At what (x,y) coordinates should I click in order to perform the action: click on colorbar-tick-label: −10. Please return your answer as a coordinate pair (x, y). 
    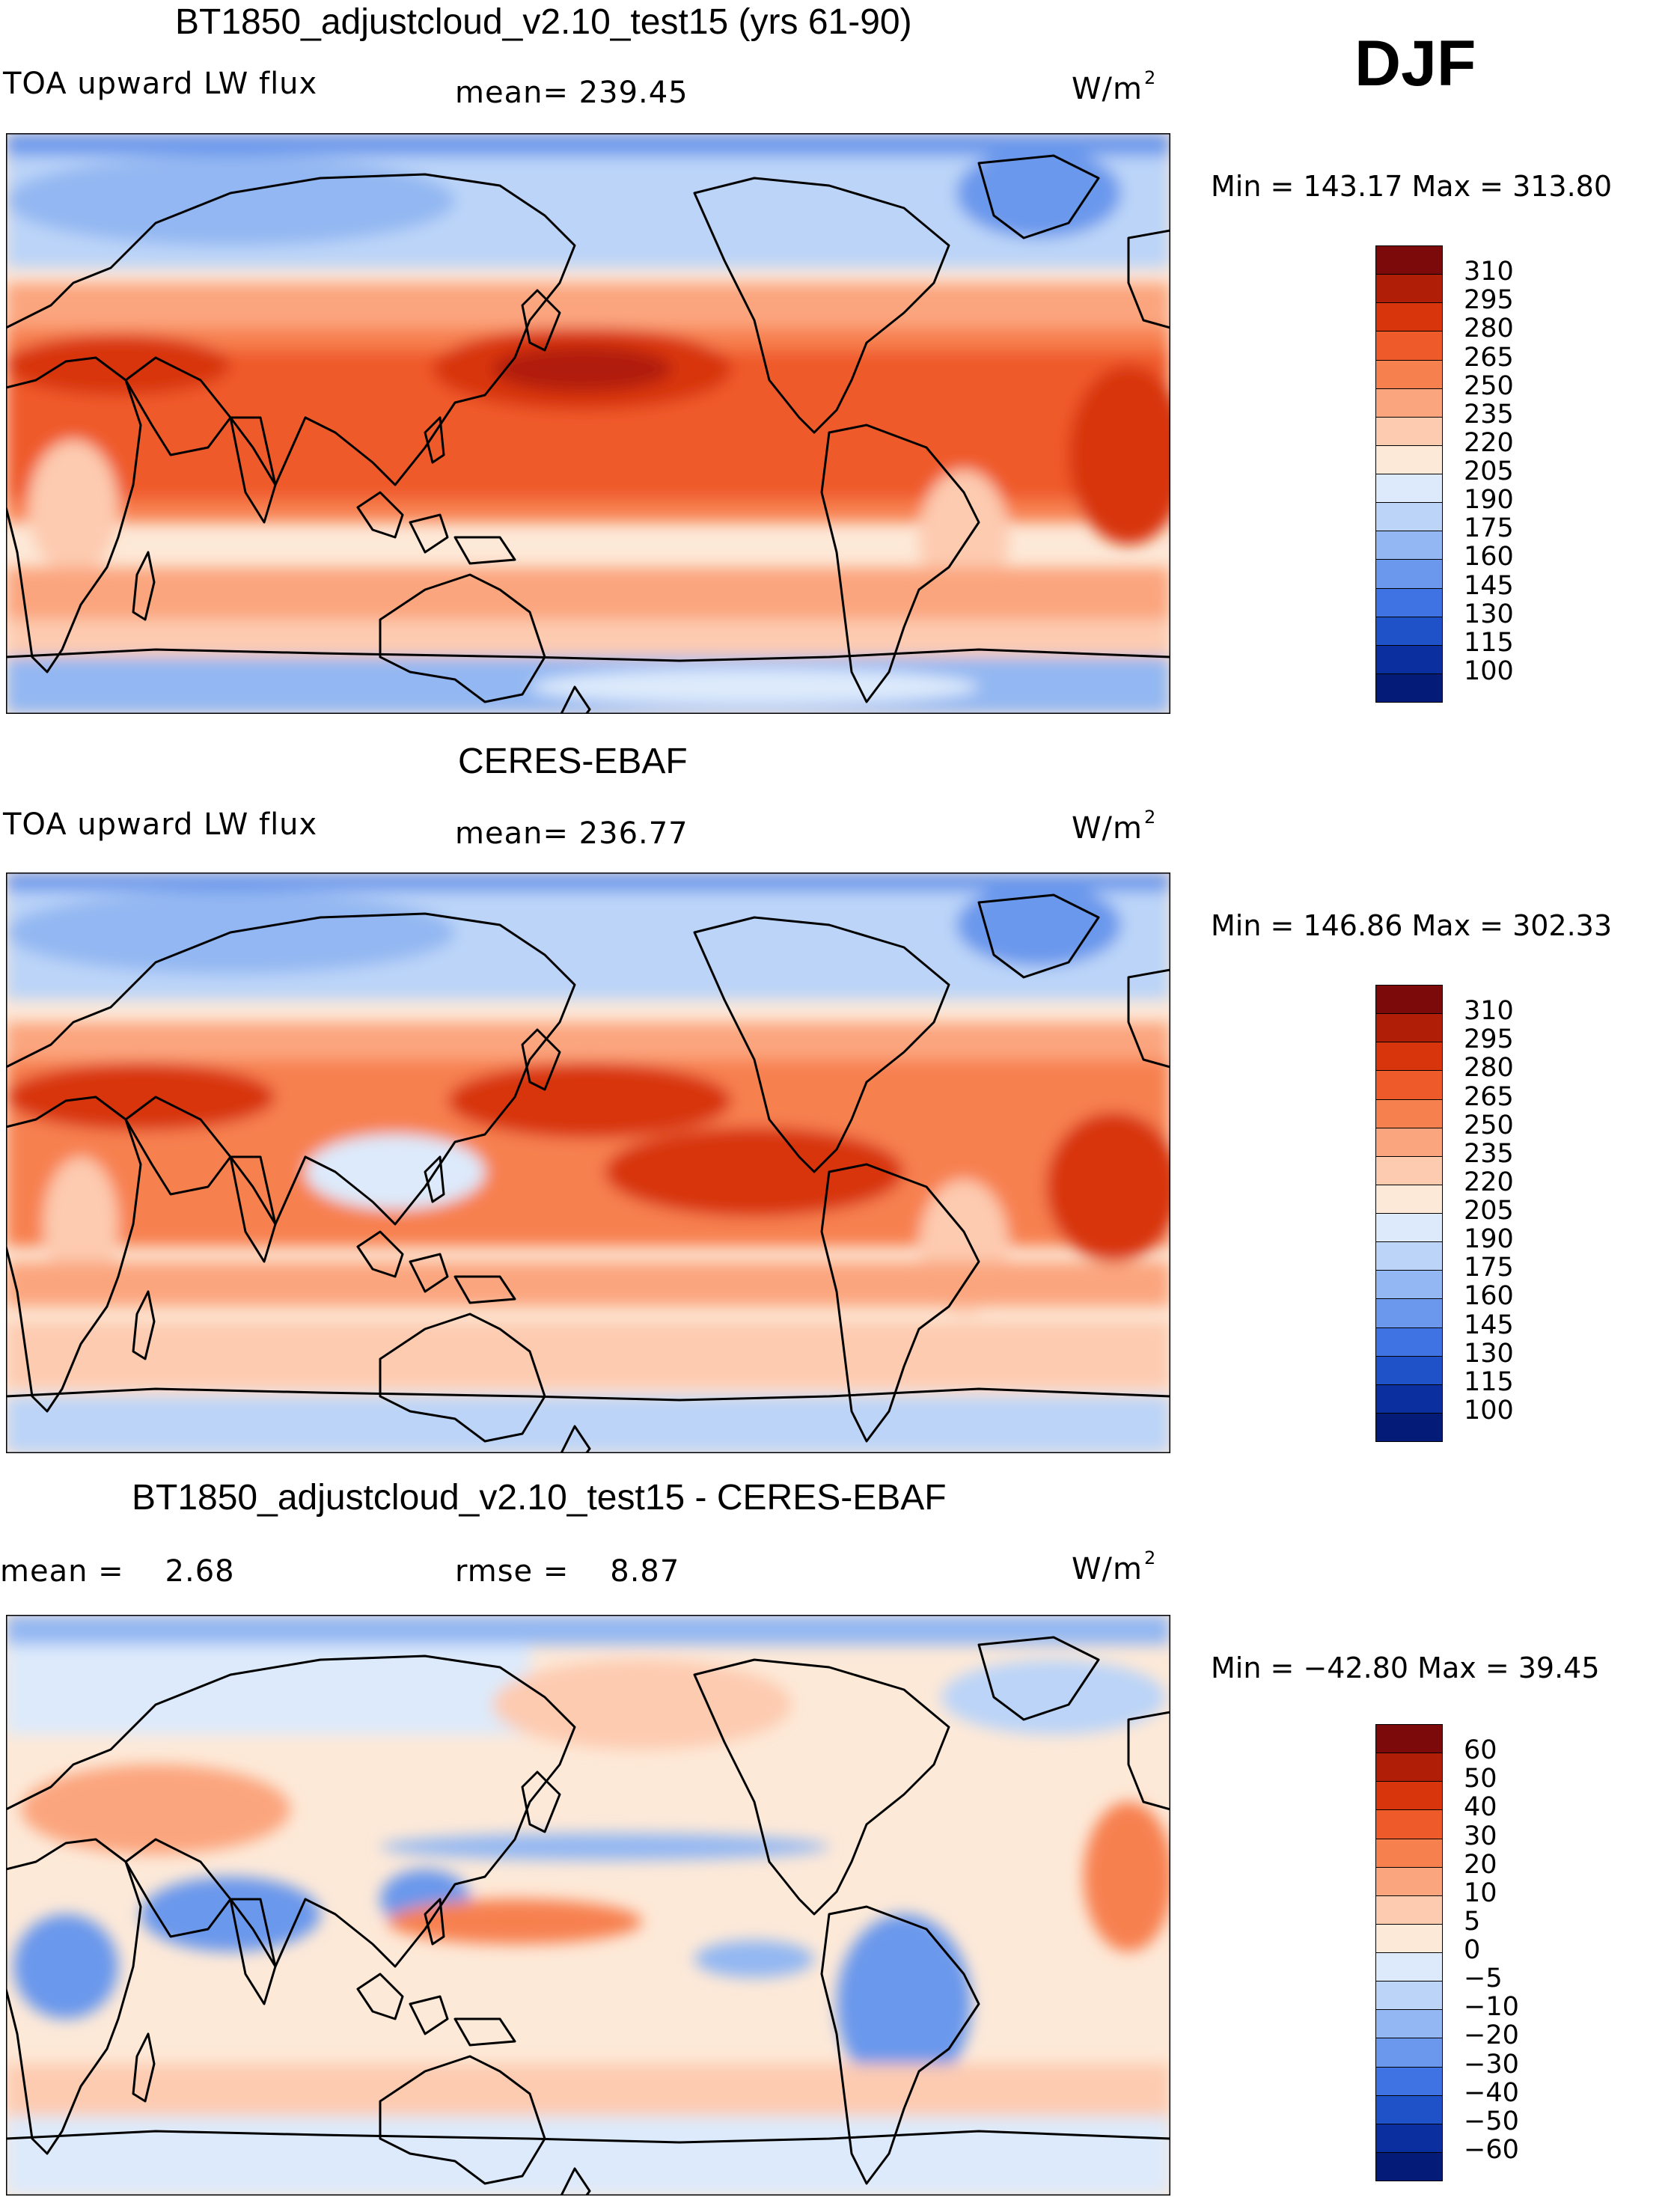
    Looking at the image, I should click on (1491, 2007).